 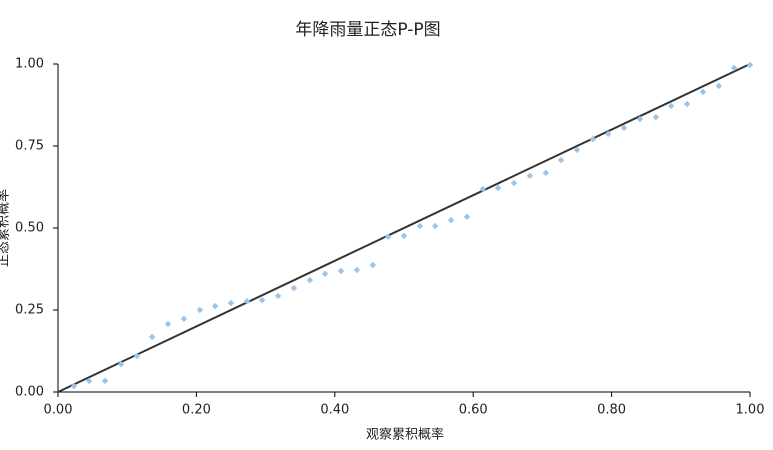 What do you see at coordinates (473, 410) in the screenshot?
I see `x-tick-label: 0.60` at bounding box center [473, 410].